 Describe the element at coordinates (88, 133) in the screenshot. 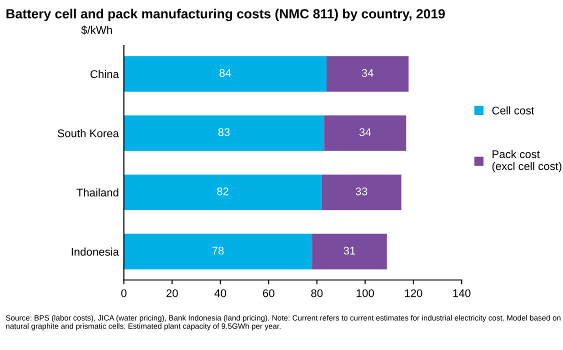

I see `y-tick-label: South Korea` at that location.